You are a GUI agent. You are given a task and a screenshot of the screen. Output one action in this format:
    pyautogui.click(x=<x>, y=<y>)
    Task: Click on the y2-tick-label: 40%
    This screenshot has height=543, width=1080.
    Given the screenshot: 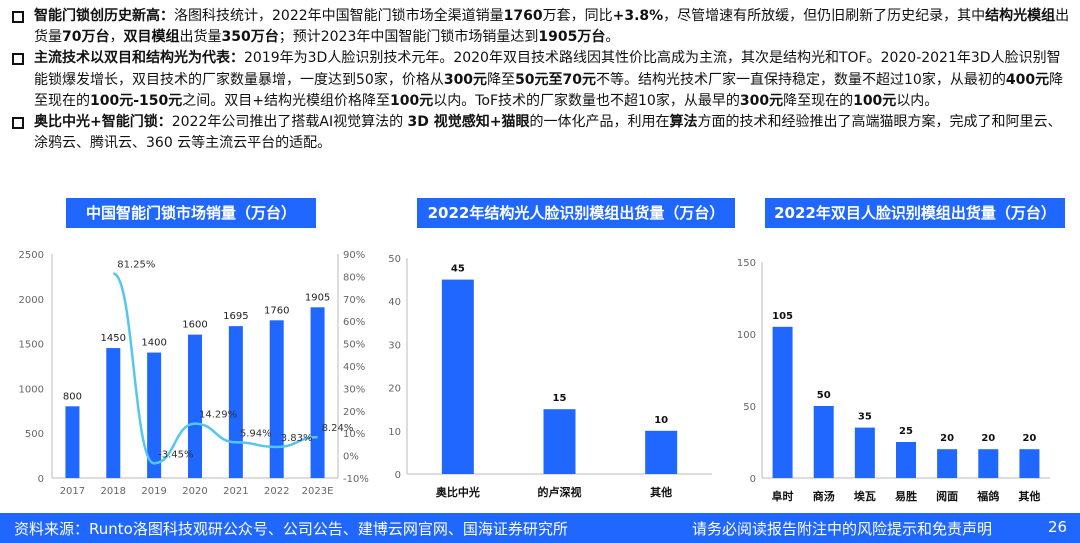 What is the action you would take?
    pyautogui.click(x=354, y=367)
    